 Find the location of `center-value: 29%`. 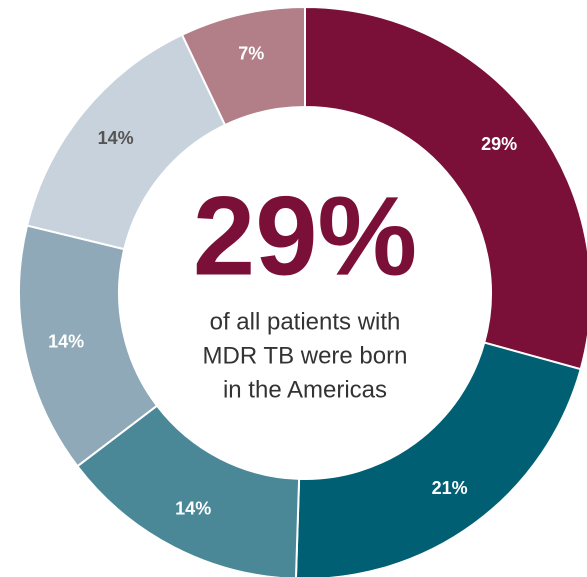

center-value: 29% is located at coordinates (305, 236).